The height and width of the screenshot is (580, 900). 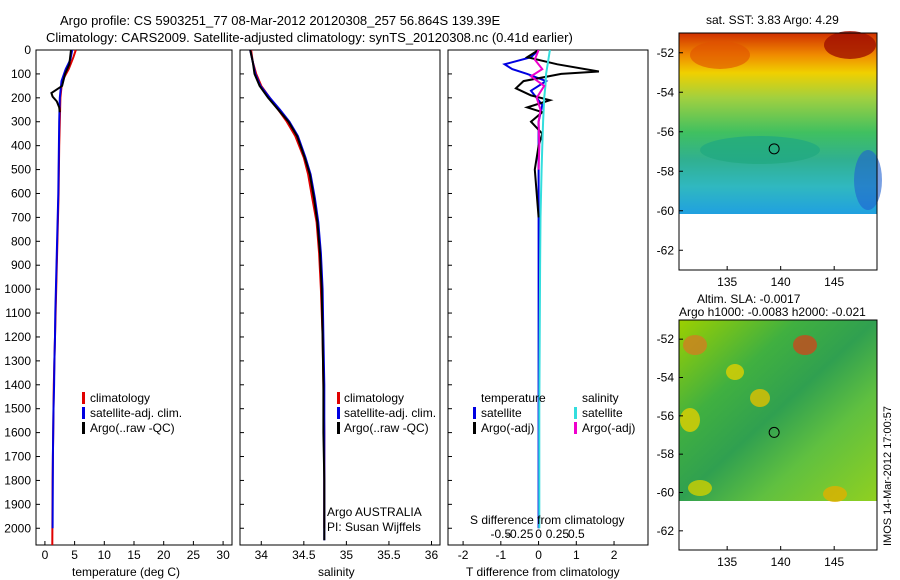 What do you see at coordinates (62, 289) in the screenshot?
I see `series-satellite-adj-clim` at bounding box center [62, 289].